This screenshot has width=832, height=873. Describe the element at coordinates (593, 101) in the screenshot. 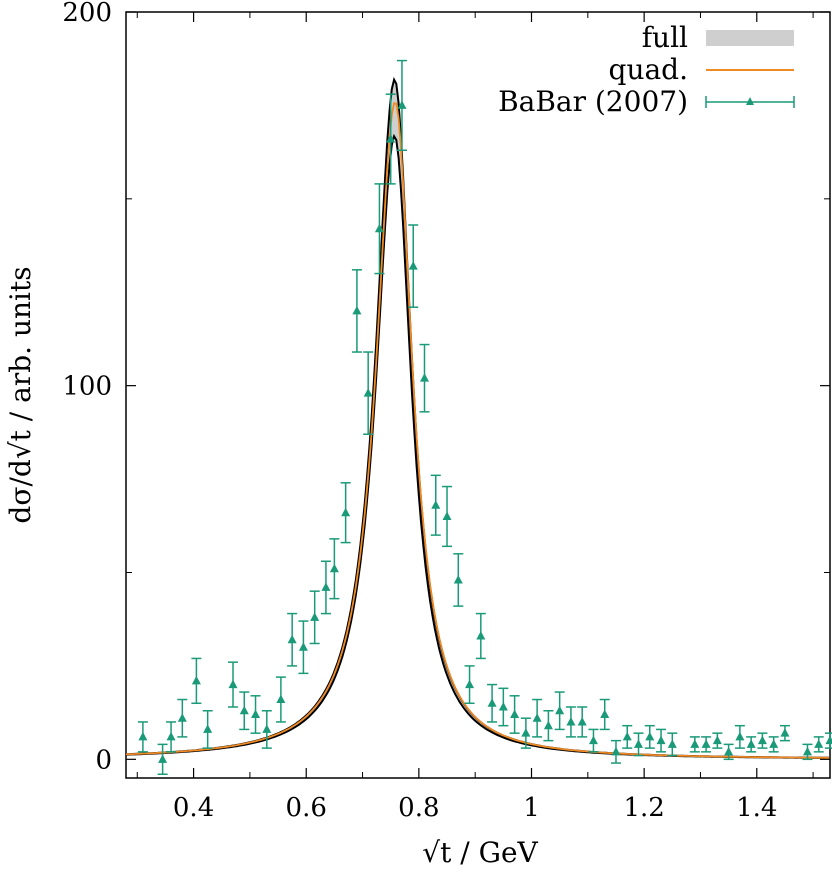

I see `legend-label-babar: BaBar (2007)` at that location.